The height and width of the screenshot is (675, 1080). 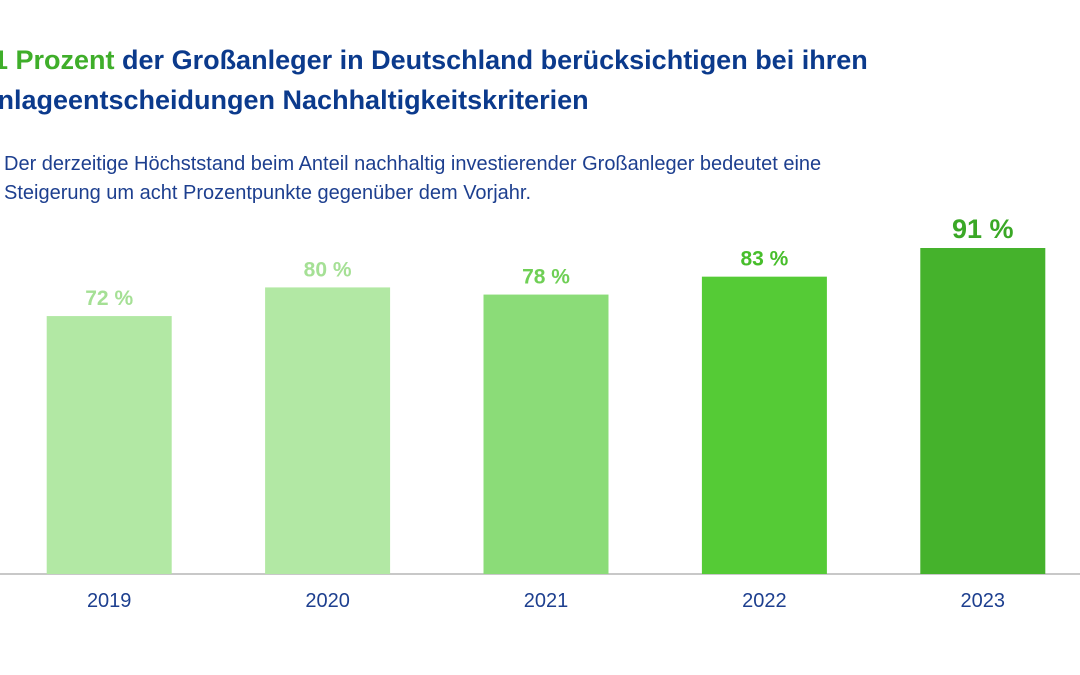 I want to click on data-label-2023: 91 %, so click(x=983, y=229).